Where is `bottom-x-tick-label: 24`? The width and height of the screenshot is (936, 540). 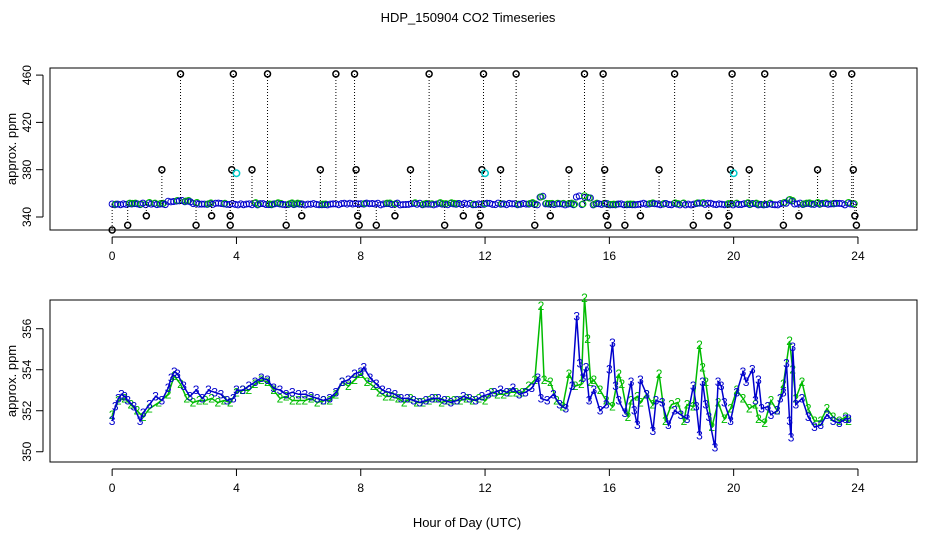 bottom-x-tick-label: 24 is located at coordinates (858, 488).